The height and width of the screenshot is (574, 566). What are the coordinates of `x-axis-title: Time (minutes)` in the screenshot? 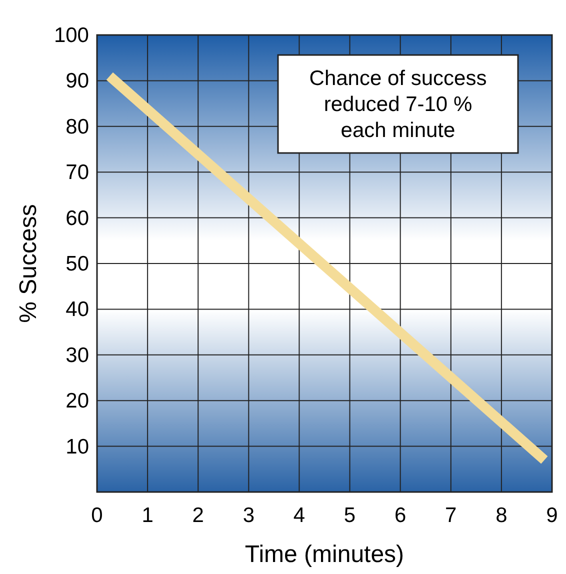 It's located at (324, 554).